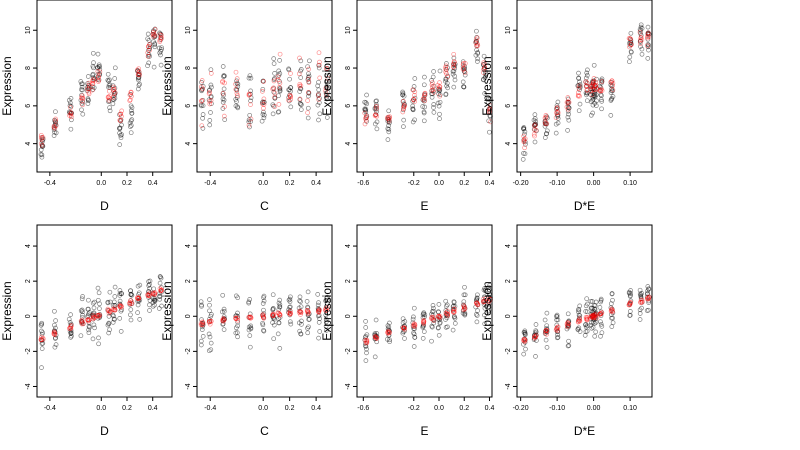 The width and height of the screenshot is (800, 450). Describe the element at coordinates (508, 351) in the screenshot. I see `y-tick-label: -2` at that location.